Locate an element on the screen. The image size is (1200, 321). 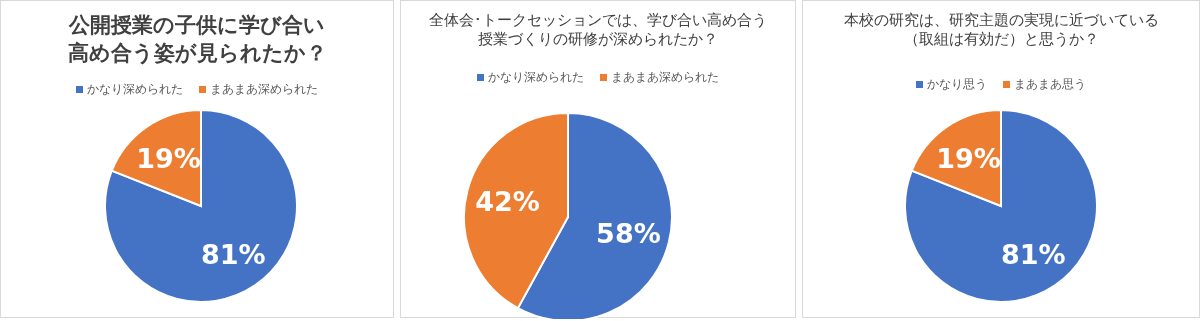
chart-title: 全体会･トークセッションでは、学び合い高め合う授業づくりの研修が深められたか？ is located at coordinates (598, 30).